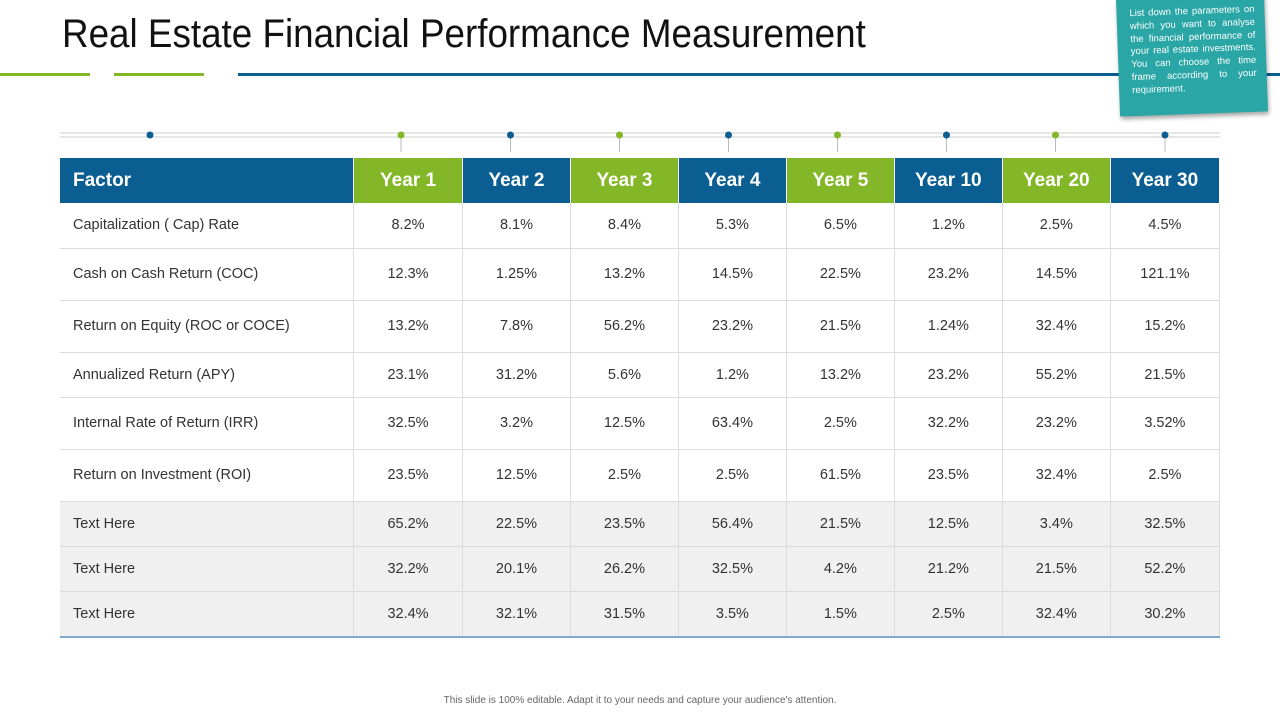 This screenshot has width=1280, height=720. What do you see at coordinates (732, 524) in the screenshot?
I see `cell: 56.4%` at bounding box center [732, 524].